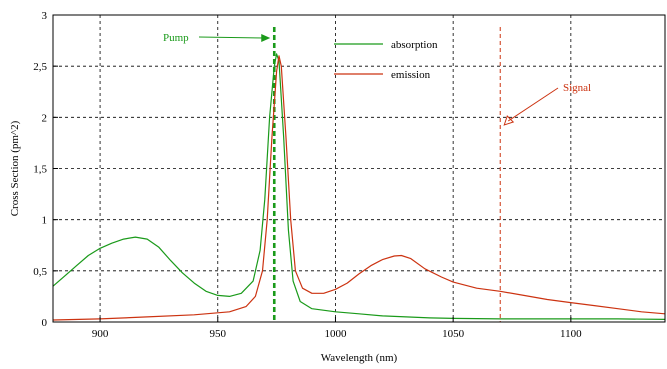  I want to click on y-tick-label: 2, so click(45, 118).